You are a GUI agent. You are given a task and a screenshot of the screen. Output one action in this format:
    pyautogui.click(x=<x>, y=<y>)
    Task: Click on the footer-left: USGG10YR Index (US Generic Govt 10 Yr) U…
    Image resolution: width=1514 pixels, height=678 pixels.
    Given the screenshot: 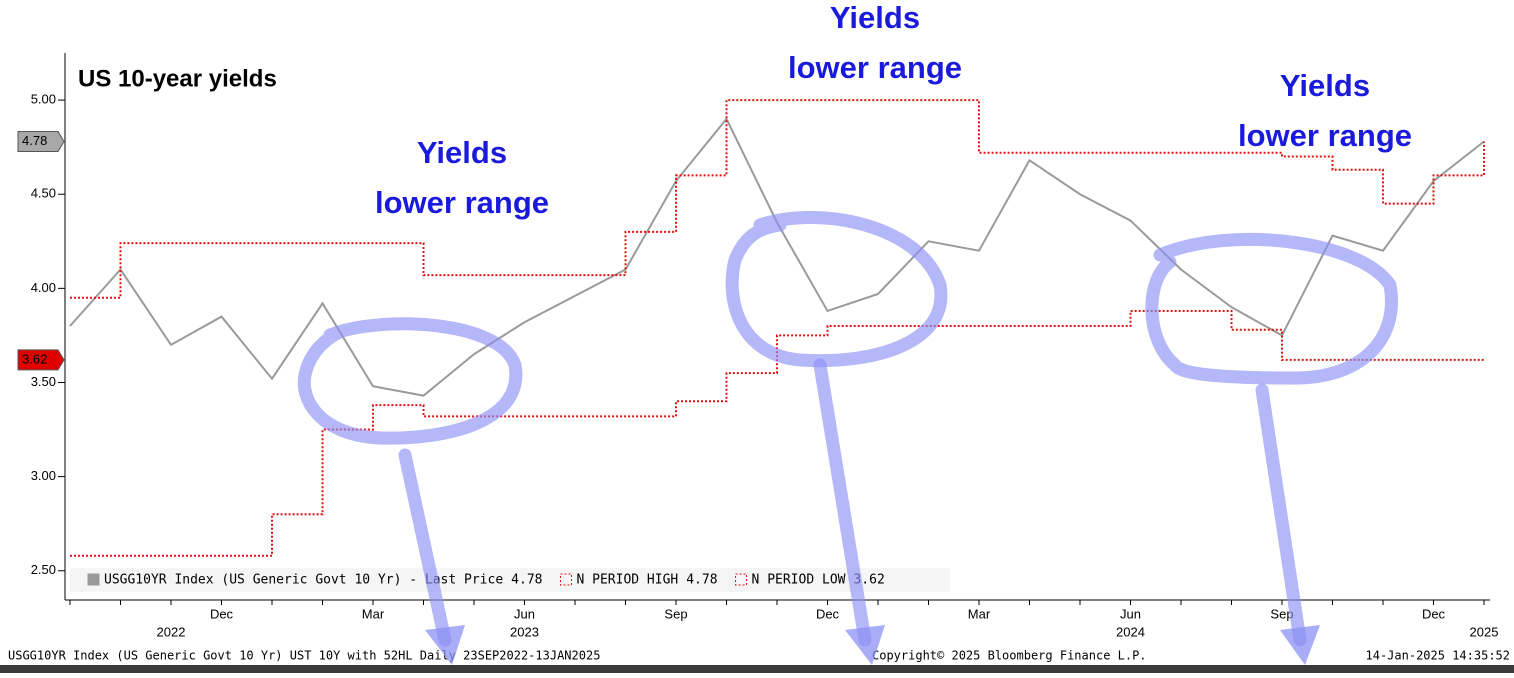 What is the action you would take?
    pyautogui.click(x=304, y=656)
    